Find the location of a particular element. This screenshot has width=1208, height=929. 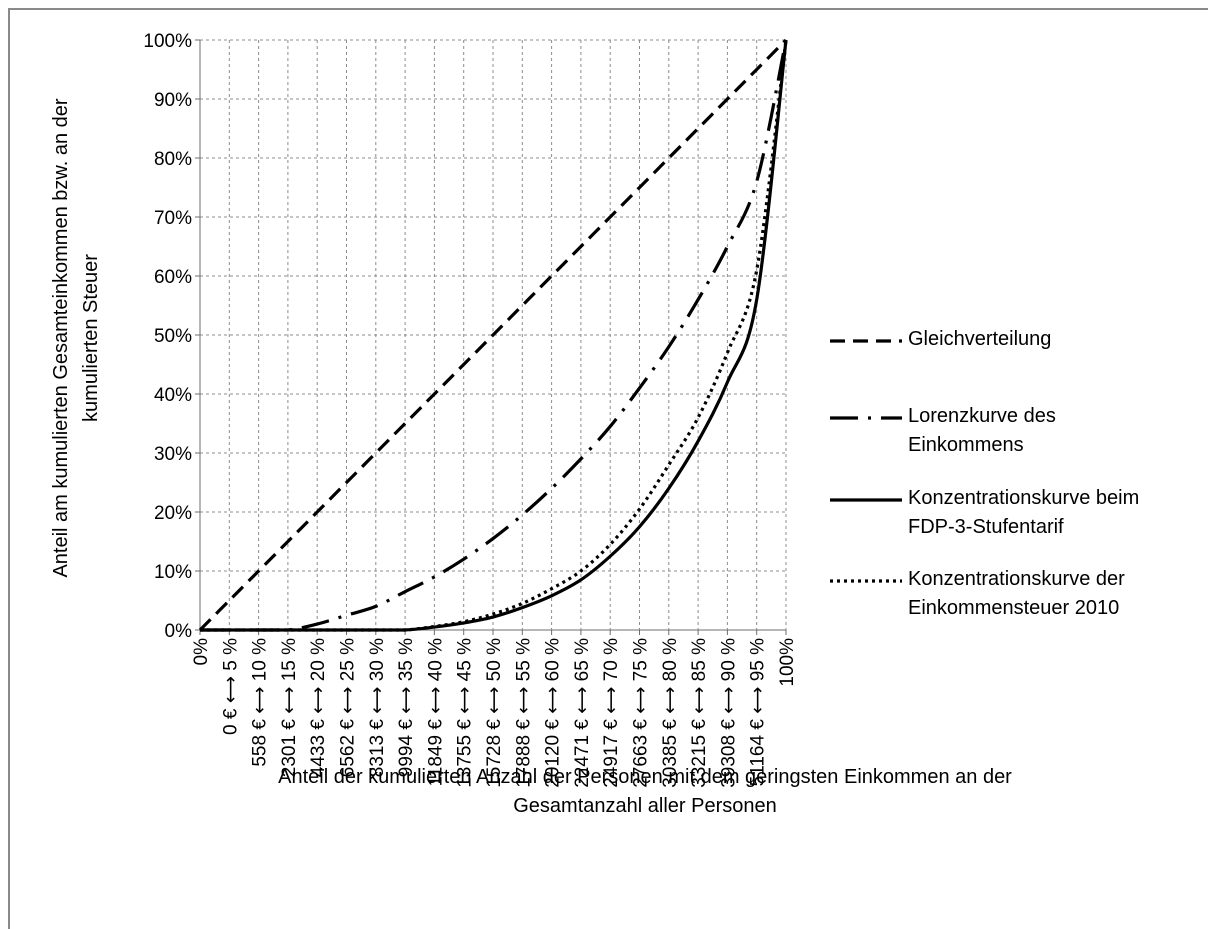

y-tick-label: 70% is located at coordinates (173, 218).